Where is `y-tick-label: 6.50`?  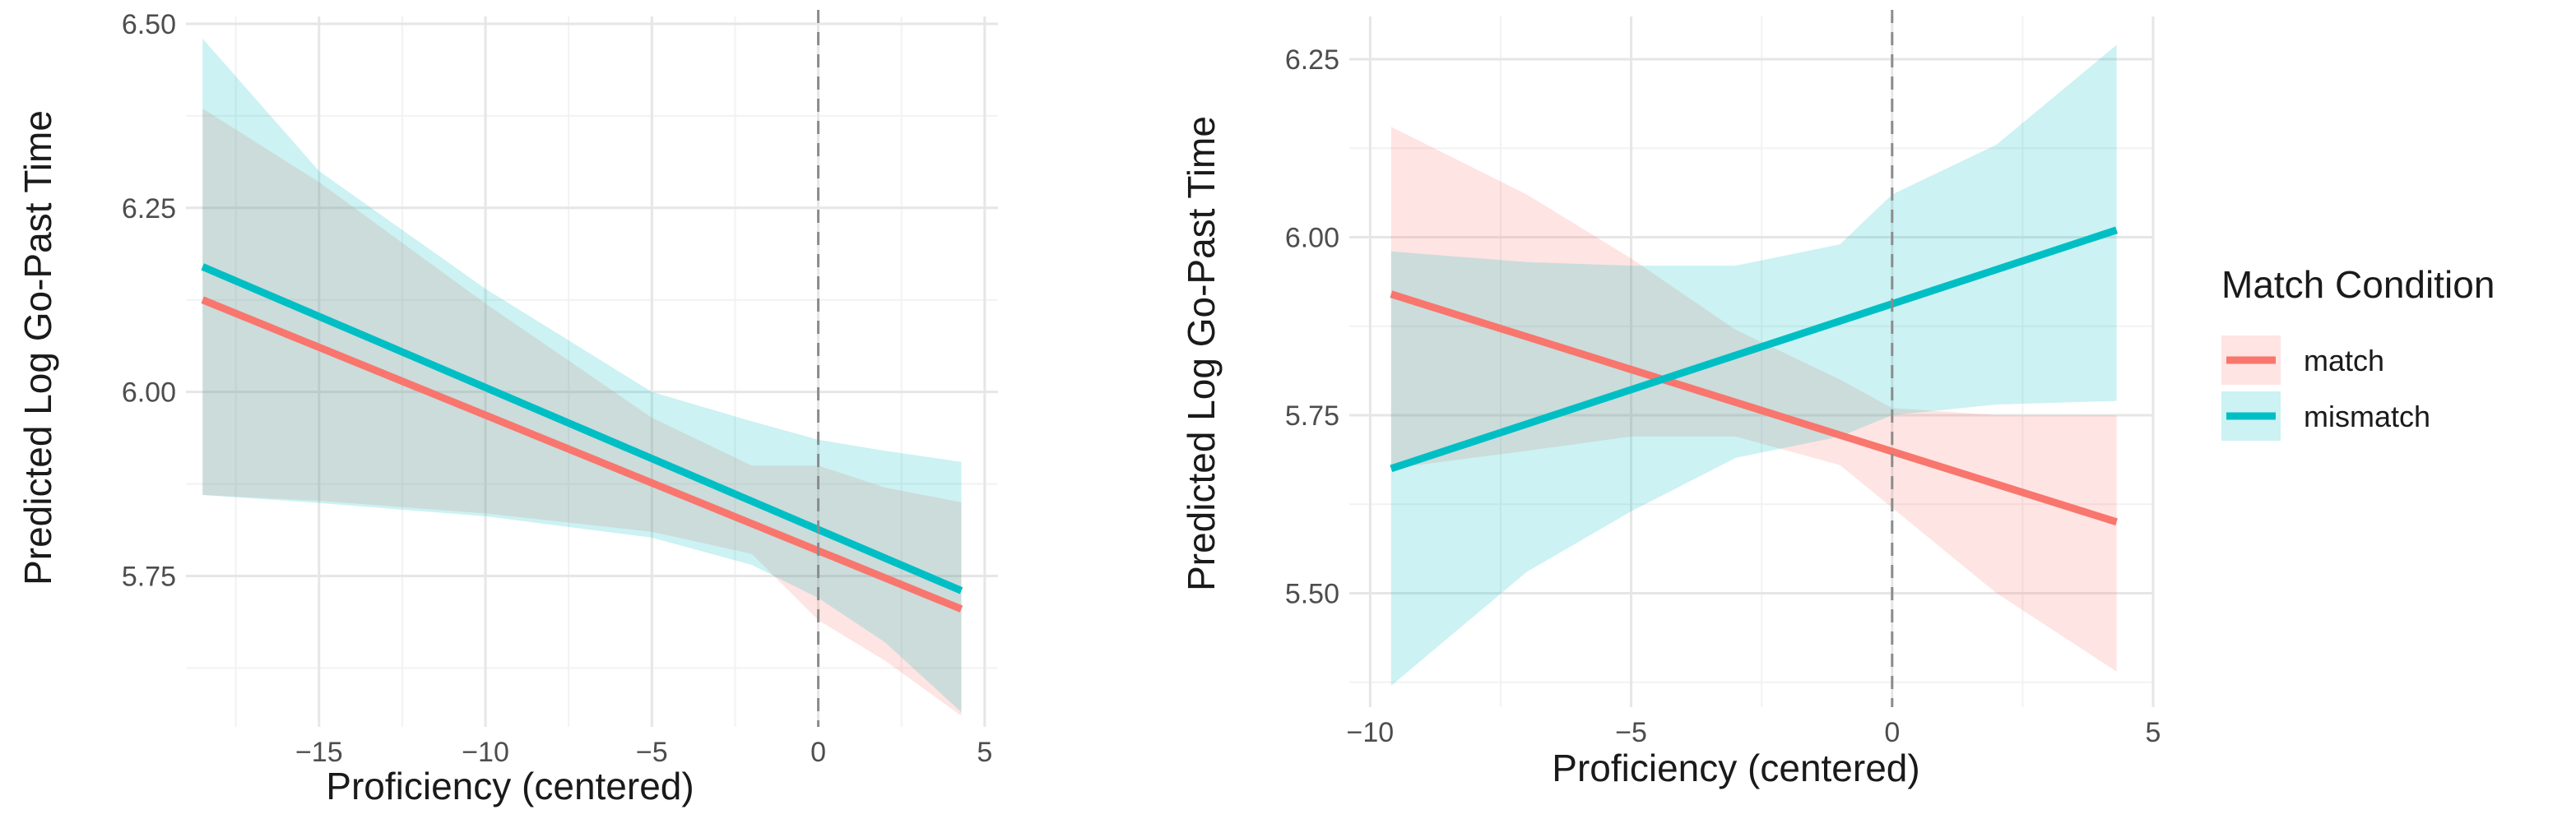 y-tick-label: 6.50 is located at coordinates (149, 24).